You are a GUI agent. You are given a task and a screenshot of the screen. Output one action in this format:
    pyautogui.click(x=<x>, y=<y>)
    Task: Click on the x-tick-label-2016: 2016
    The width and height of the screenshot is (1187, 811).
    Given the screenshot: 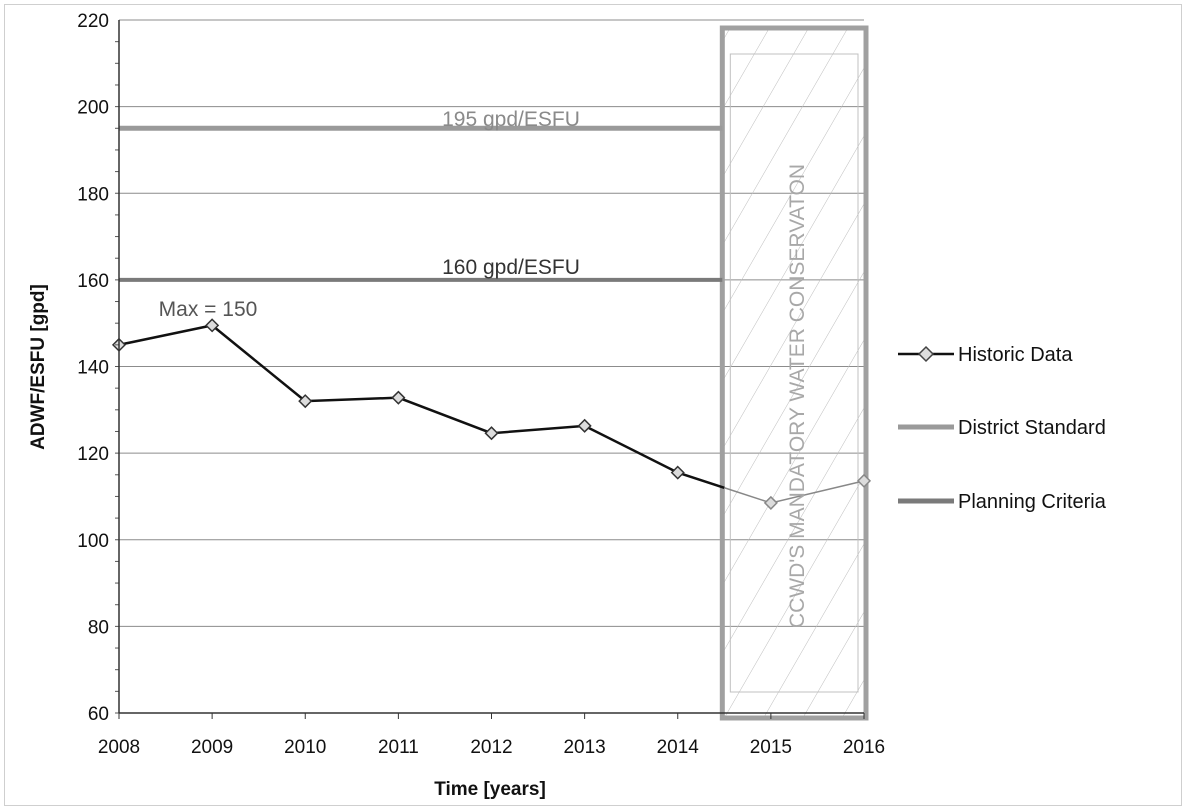 What is the action you would take?
    pyautogui.click(x=864, y=747)
    